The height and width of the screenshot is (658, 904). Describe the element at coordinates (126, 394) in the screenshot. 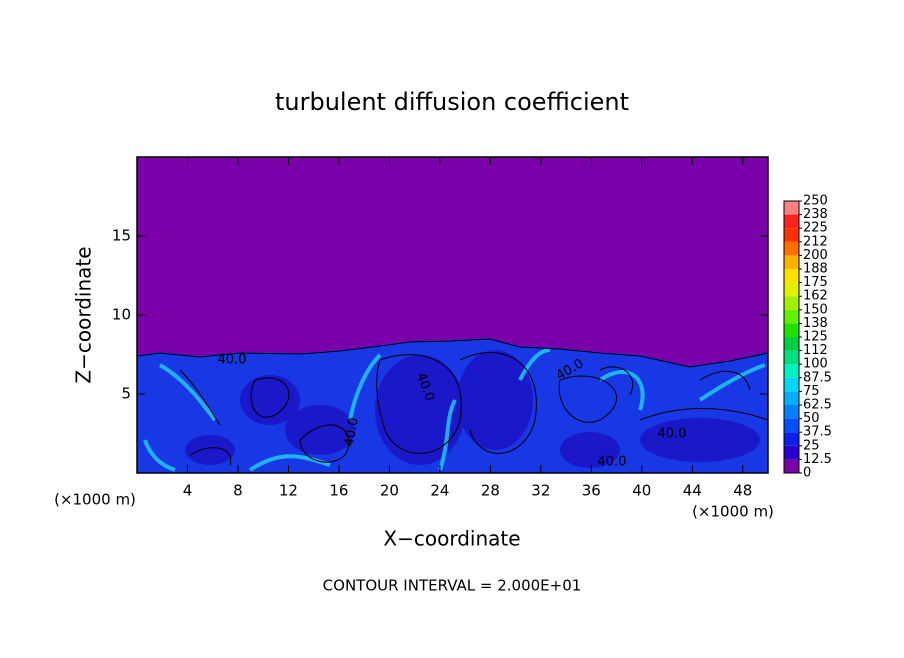

I see `y-tick-label: 5` at that location.